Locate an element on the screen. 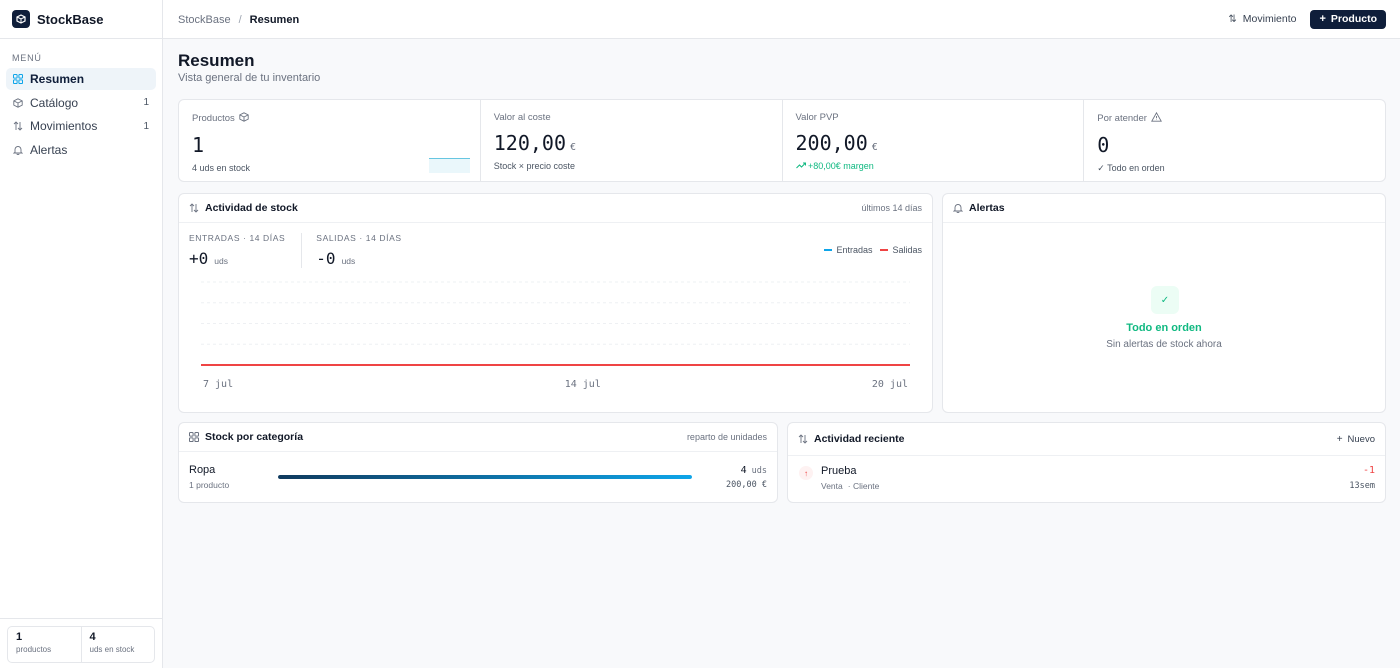 This screenshot has height=668, width=1400. sidebar-item-resumen: Resumen is located at coordinates (81, 79).